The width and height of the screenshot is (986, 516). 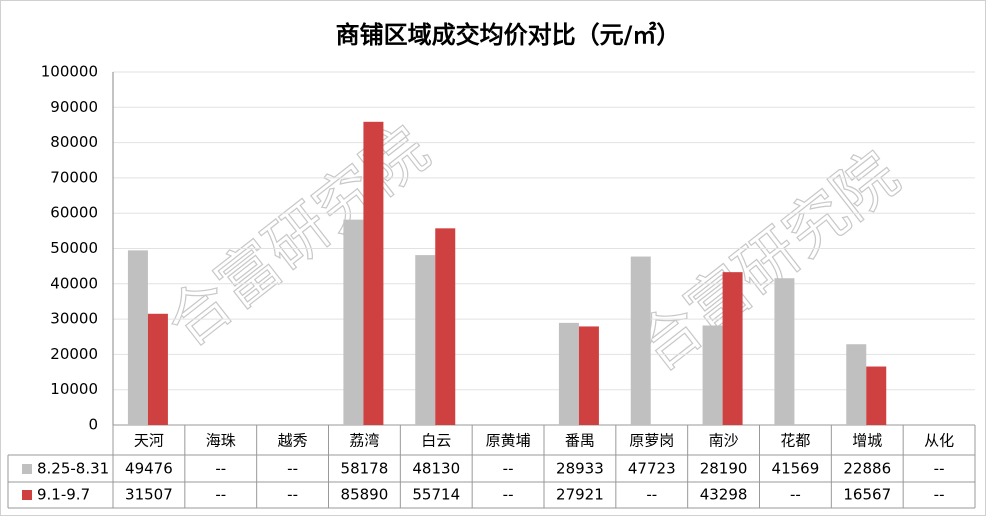 What do you see at coordinates (436, 441) in the screenshot?
I see `x-tick-label: 白云` at bounding box center [436, 441].